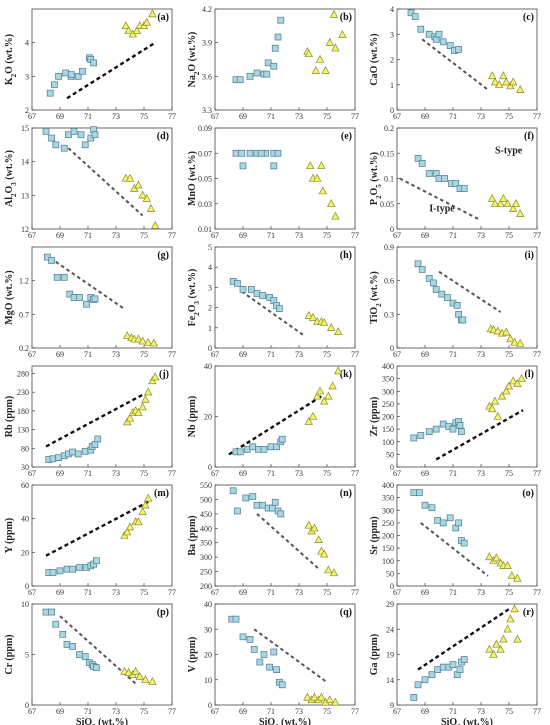 The image size is (550, 725). What do you see at coordinates (205, 179) in the screenshot?
I see `y-tick-label: 0.05` at bounding box center [205, 179].